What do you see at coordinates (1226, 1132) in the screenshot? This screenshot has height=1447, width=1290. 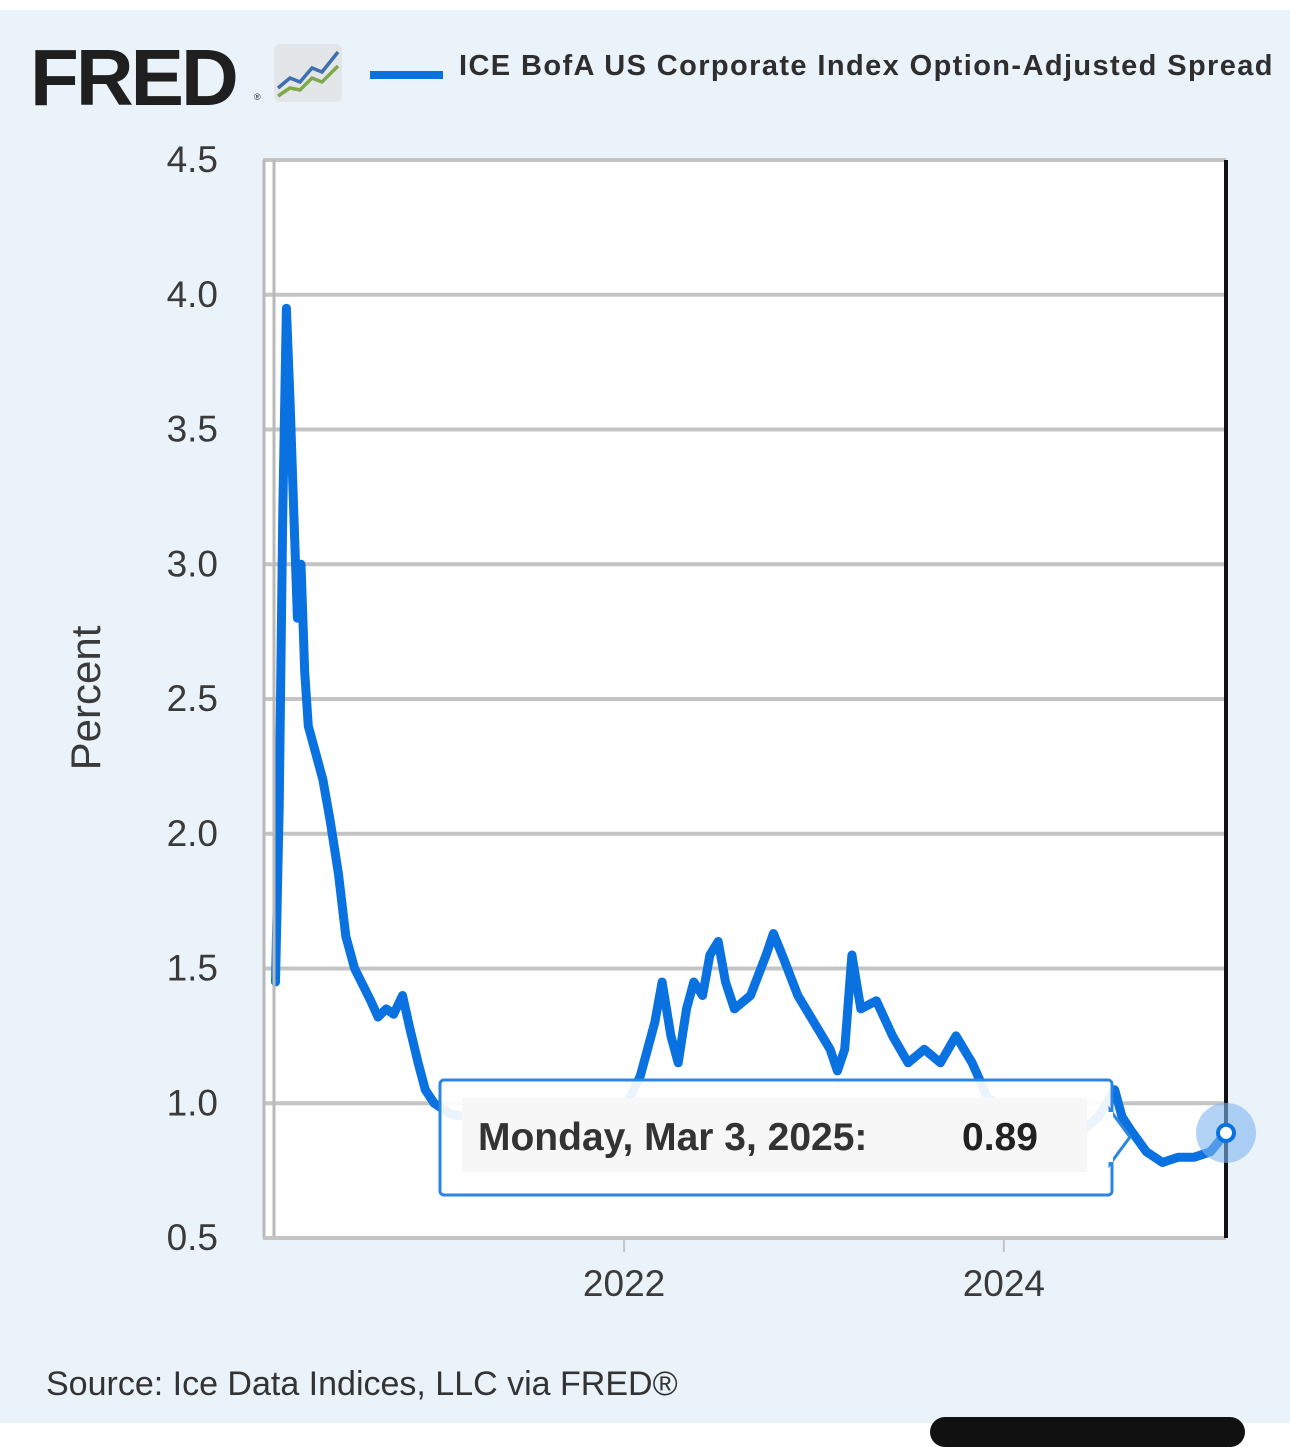 I see `hover-point` at bounding box center [1226, 1132].